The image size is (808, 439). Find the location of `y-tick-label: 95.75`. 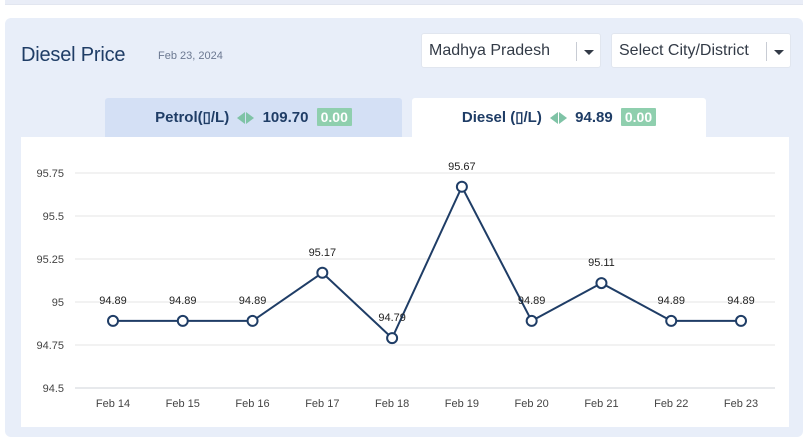

y-tick-label: 95.75 is located at coordinates (50, 174).